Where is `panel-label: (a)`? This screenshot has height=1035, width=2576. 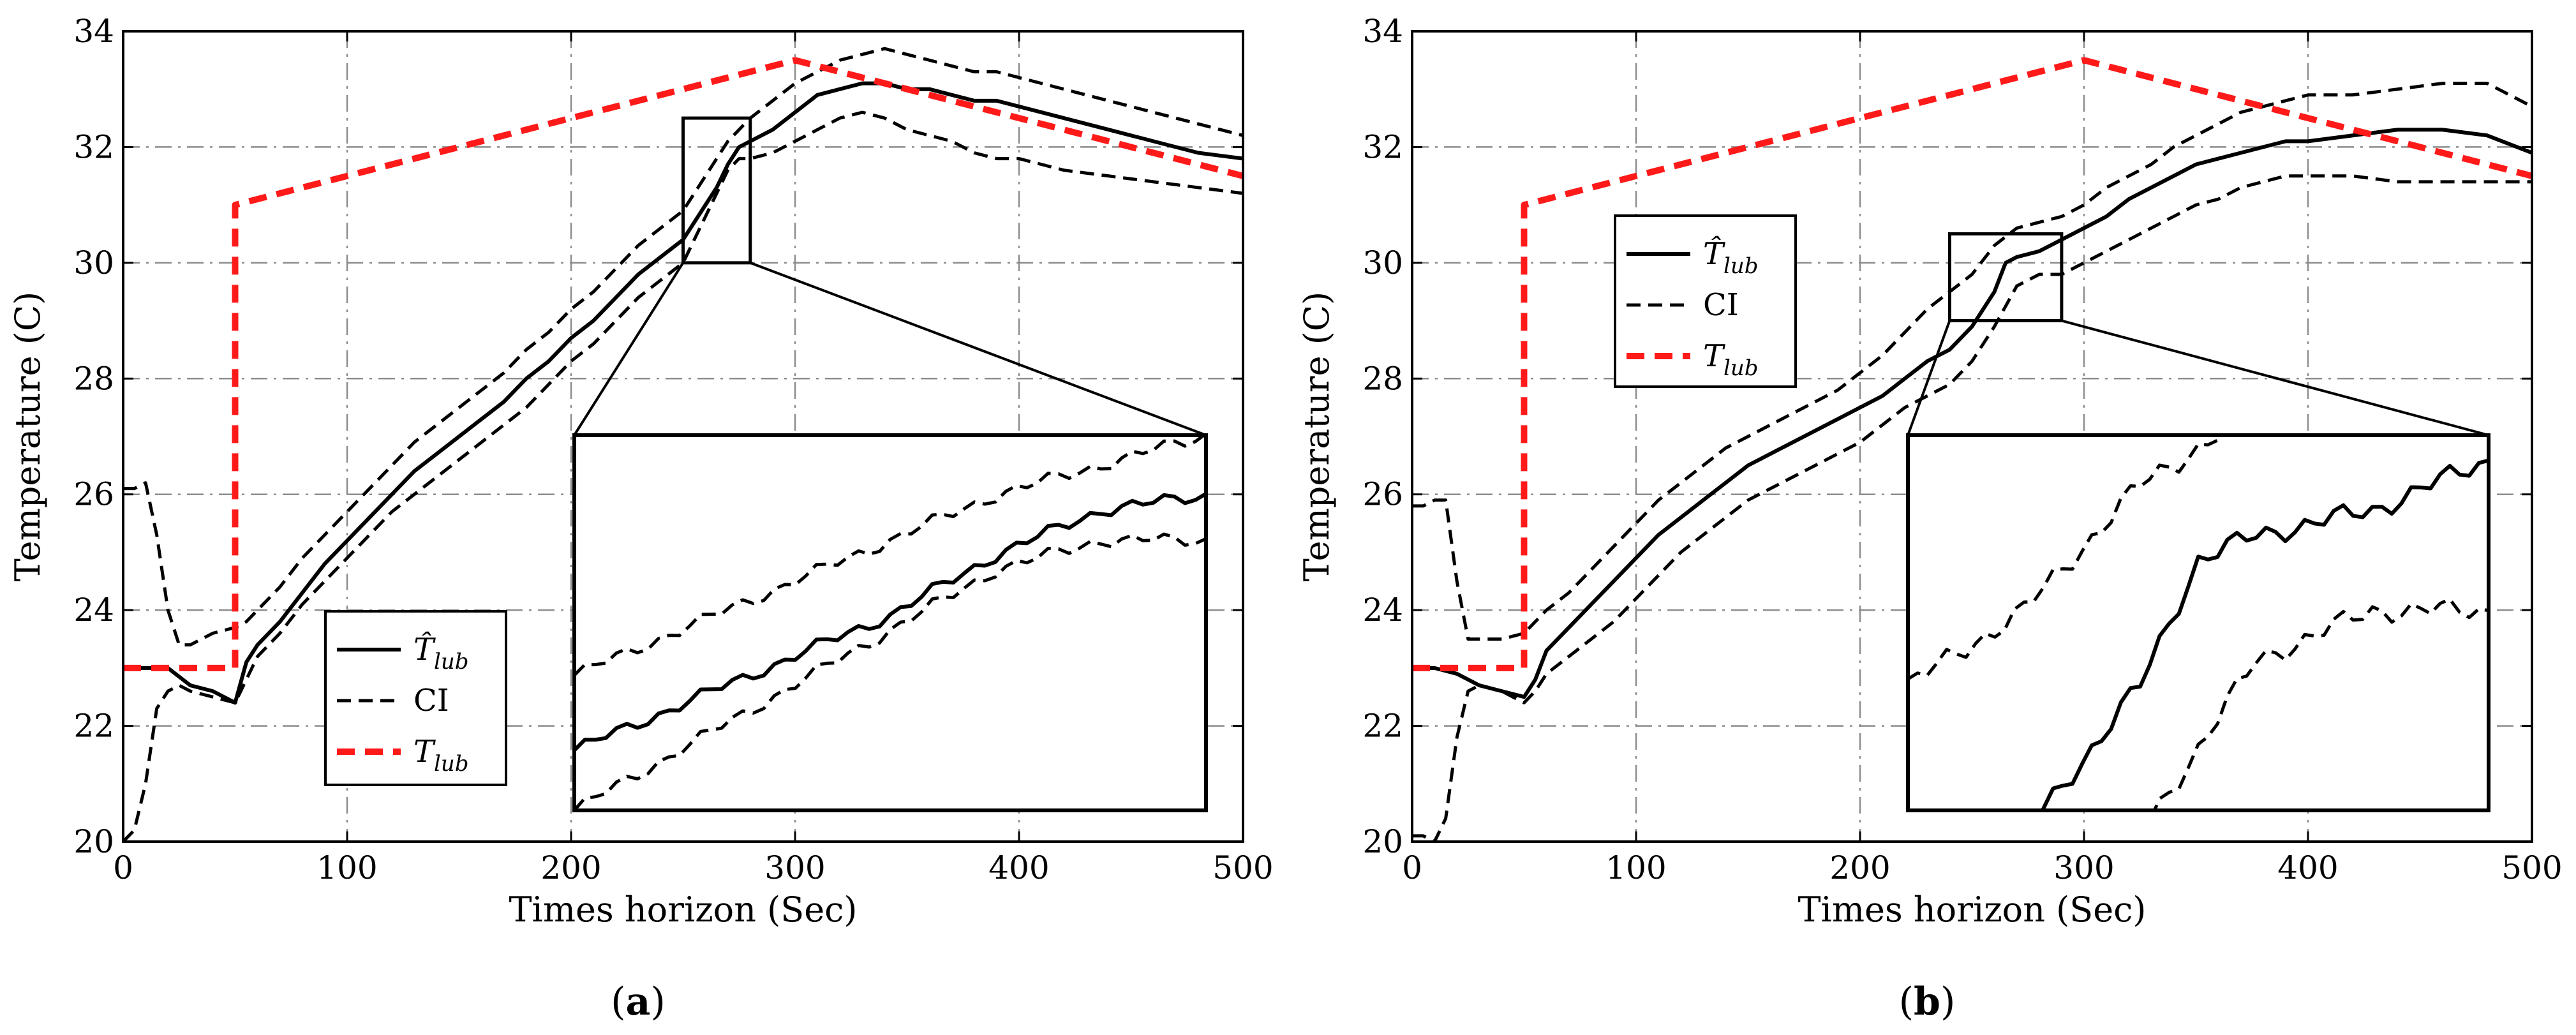
panel-label: (a) is located at coordinates (638, 1001).